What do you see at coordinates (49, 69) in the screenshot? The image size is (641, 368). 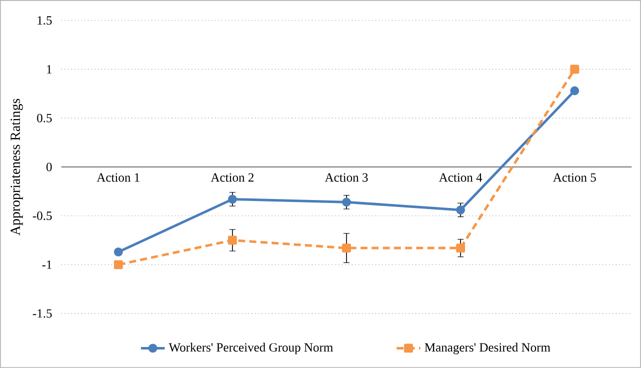 I see `y-tick-label: 1` at bounding box center [49, 69].